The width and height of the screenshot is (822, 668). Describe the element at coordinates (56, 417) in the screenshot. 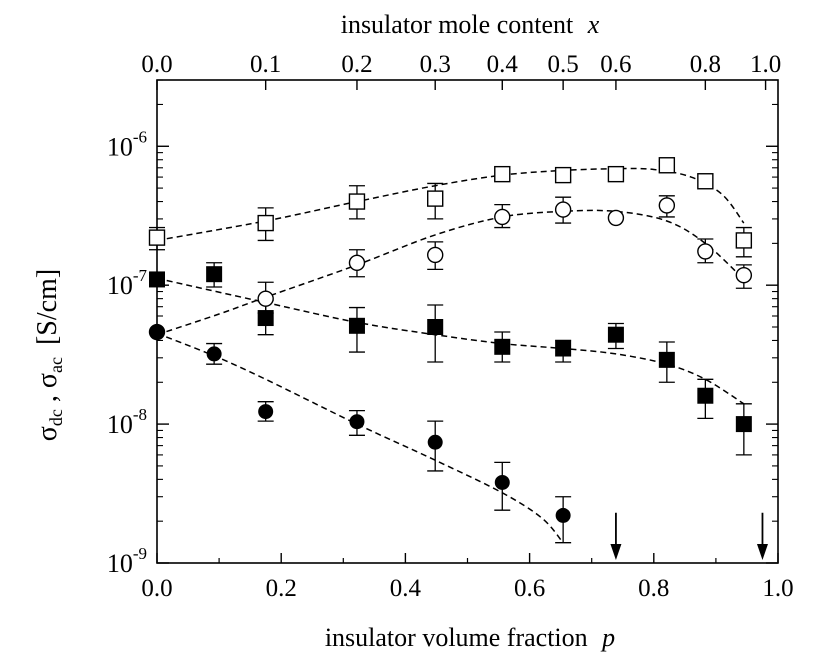

I see `y-axis-sub-dc: dc` at that location.